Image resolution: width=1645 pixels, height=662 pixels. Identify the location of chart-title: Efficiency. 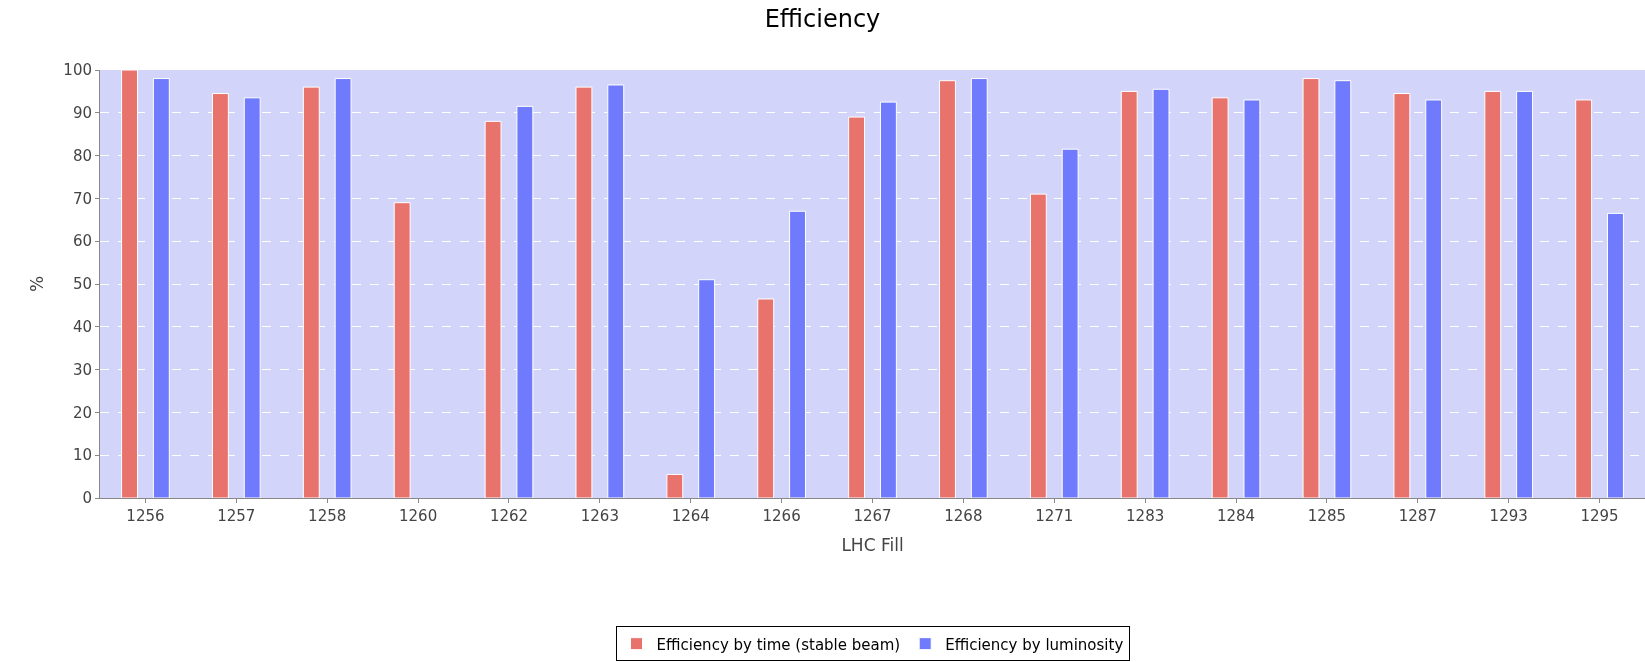
(822, 18).